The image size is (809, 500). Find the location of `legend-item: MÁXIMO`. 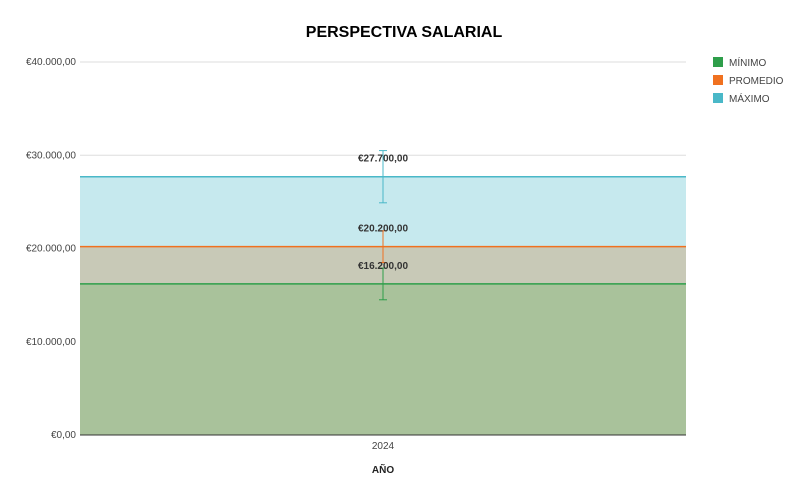

legend-item: MÁXIMO is located at coordinates (741, 98).